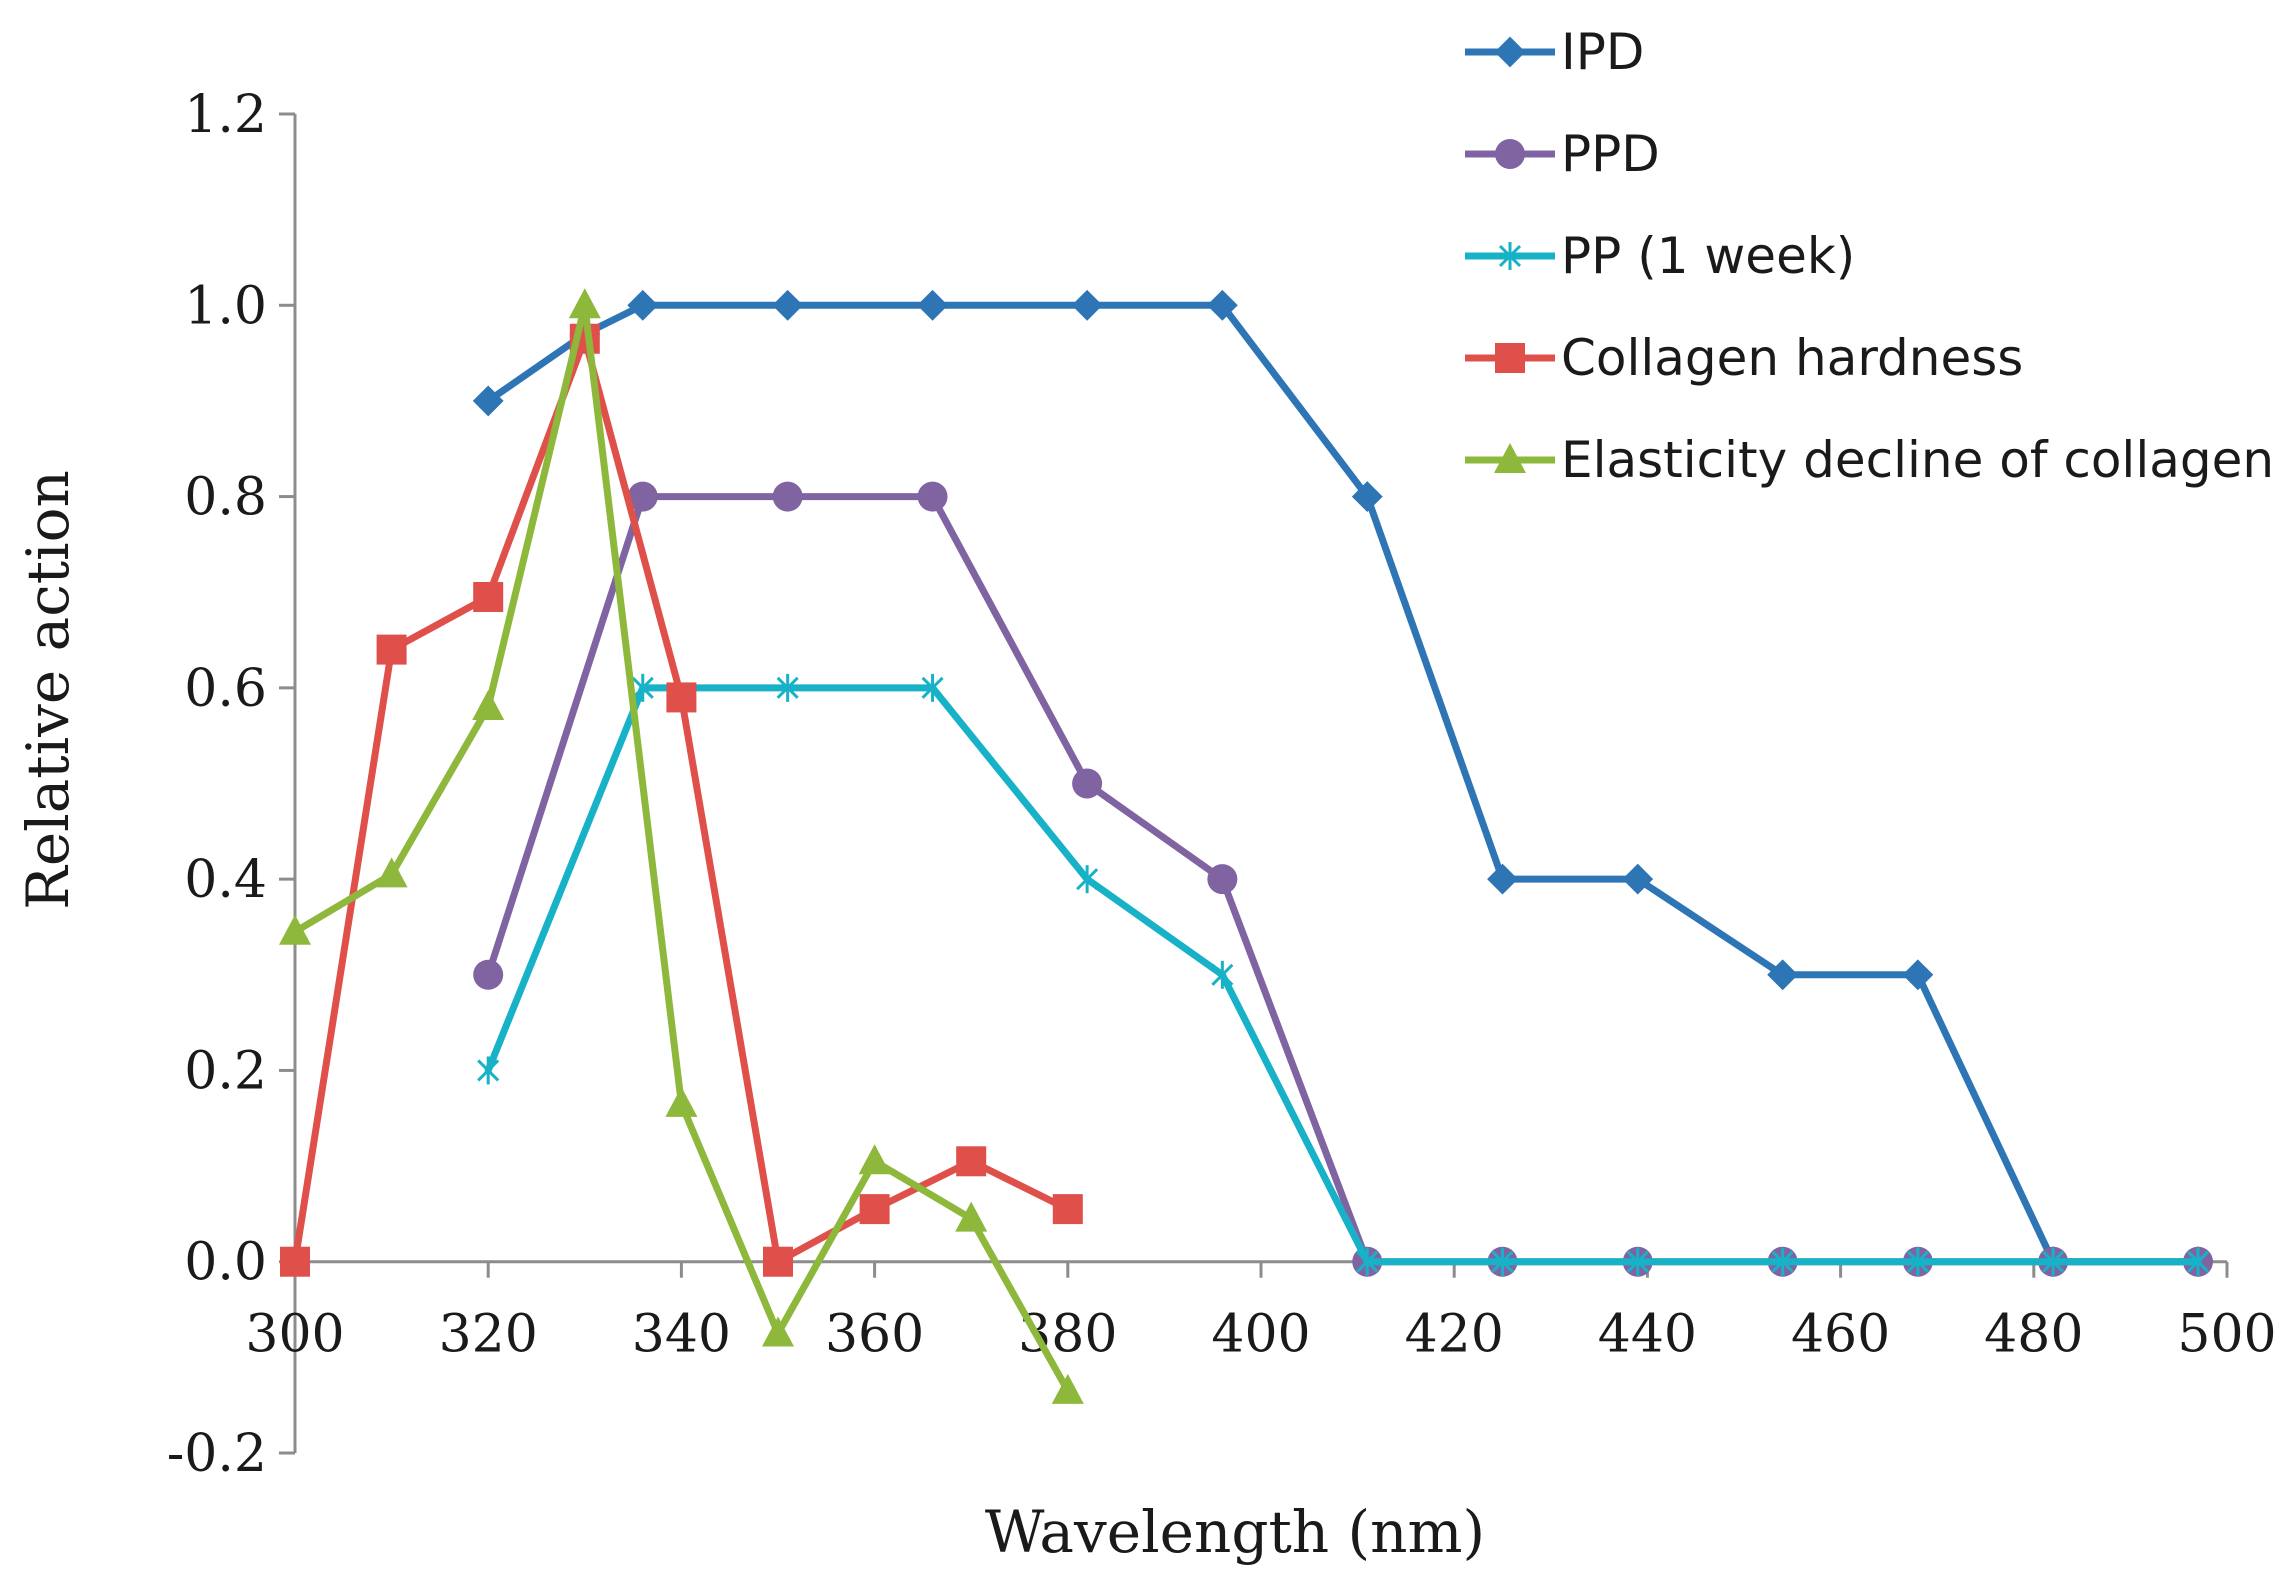 Image resolution: width=2291 pixels, height=1582 pixels. What do you see at coordinates (225, 1263) in the screenshot?
I see `y-tick-label: 0.0` at bounding box center [225, 1263].